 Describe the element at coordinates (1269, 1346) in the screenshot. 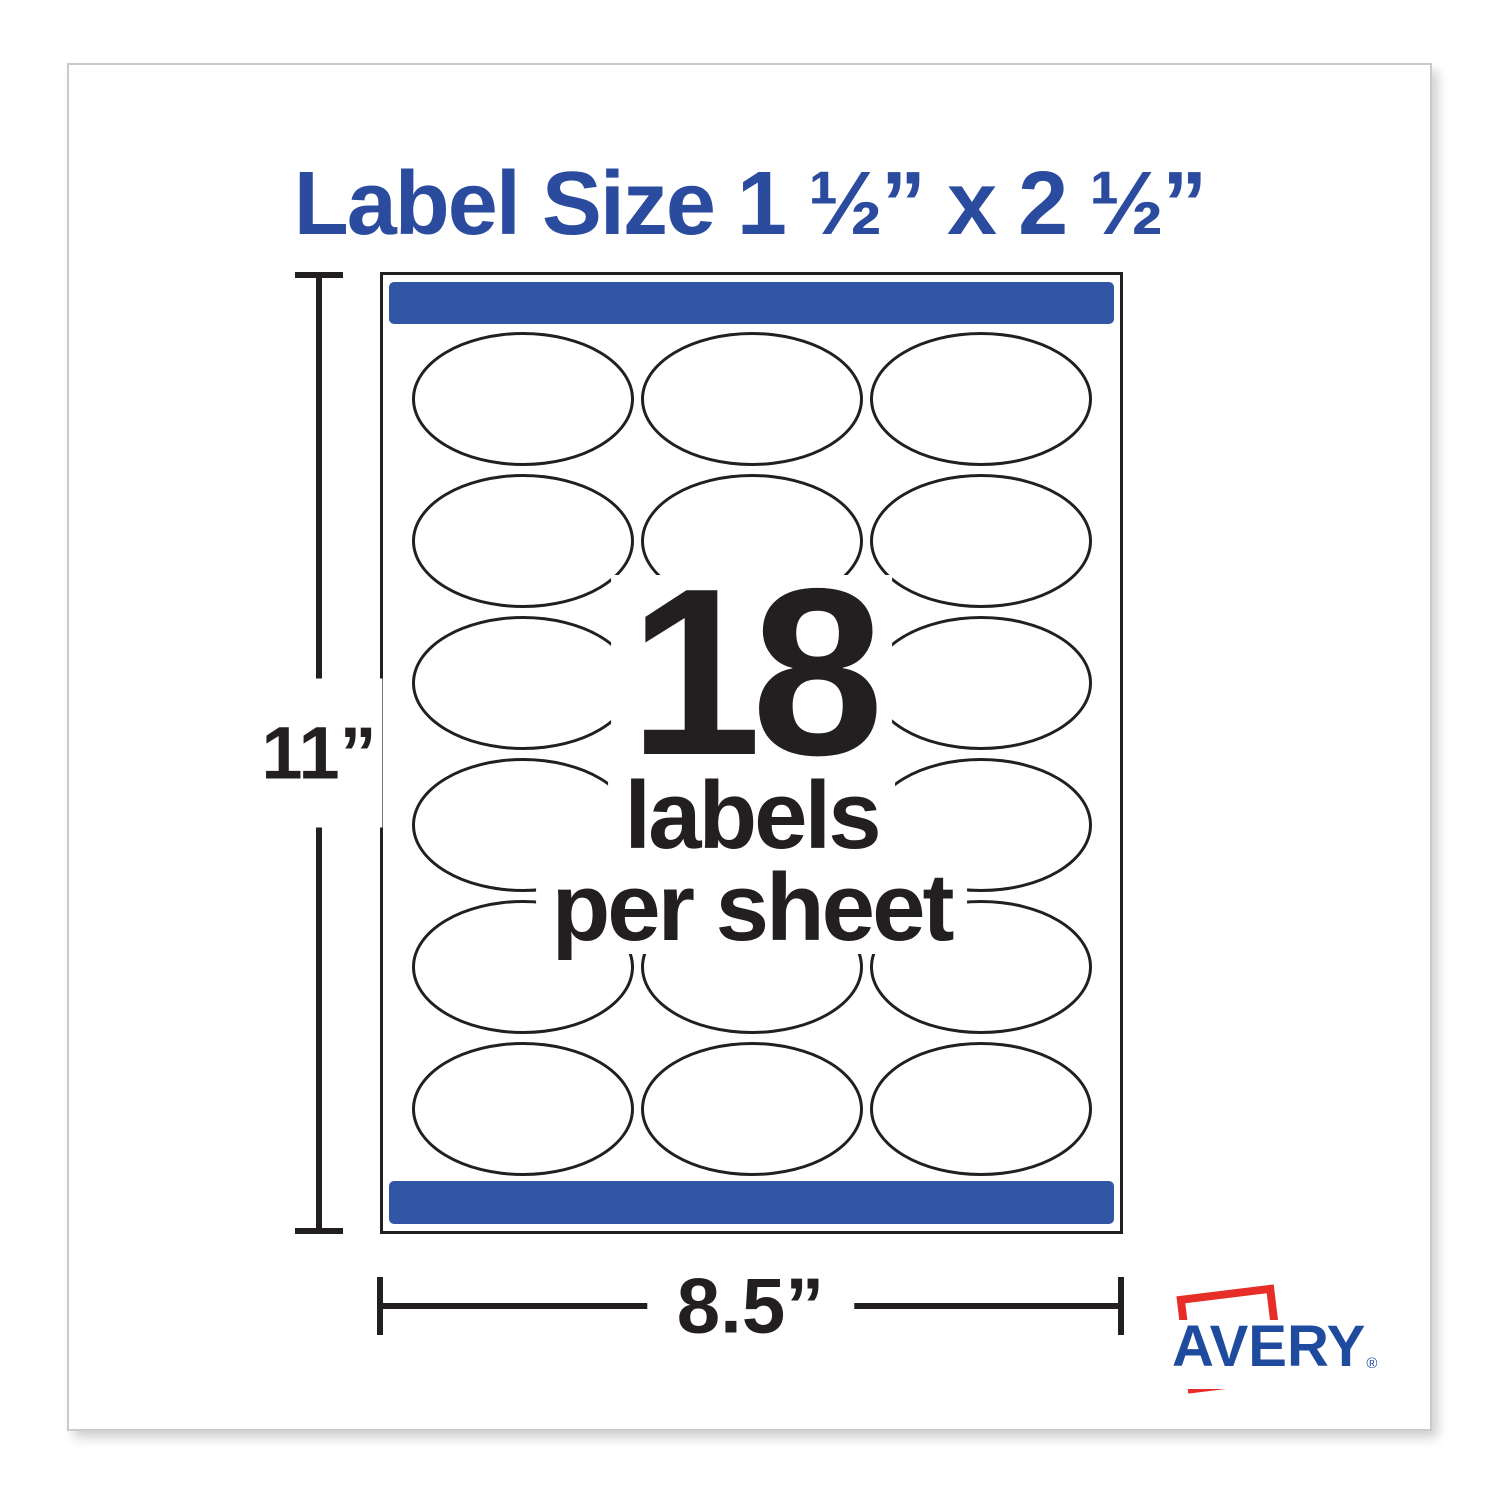

I see `avery-brand-name: AVERY` at that location.